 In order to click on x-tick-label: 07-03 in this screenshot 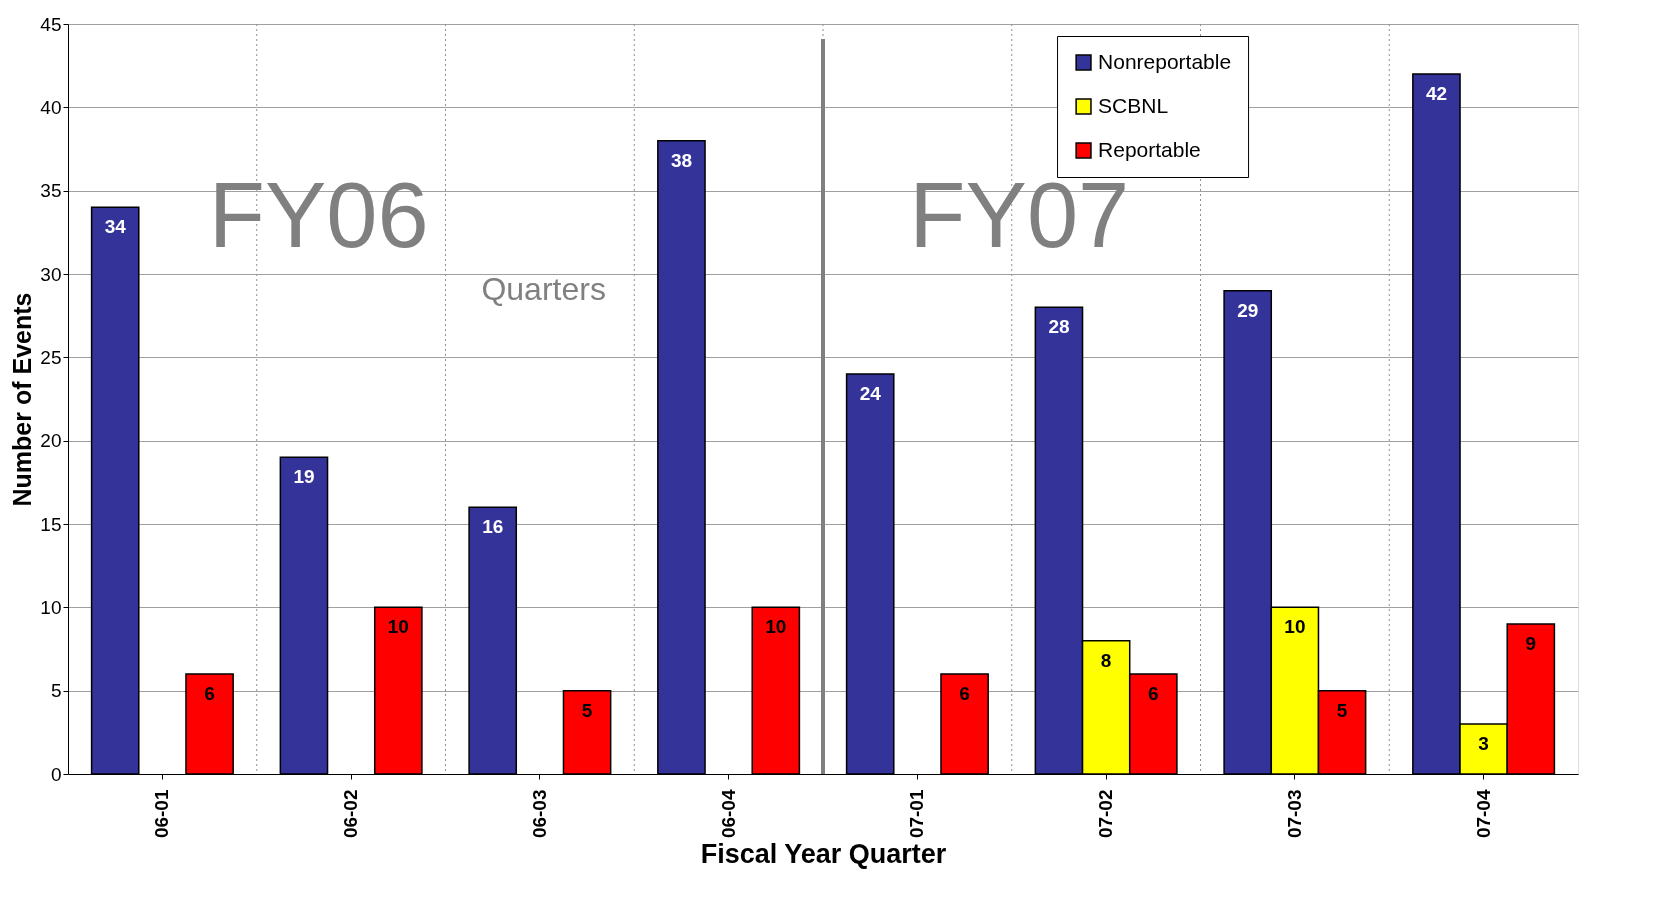, I will do `click(1294, 814)`.